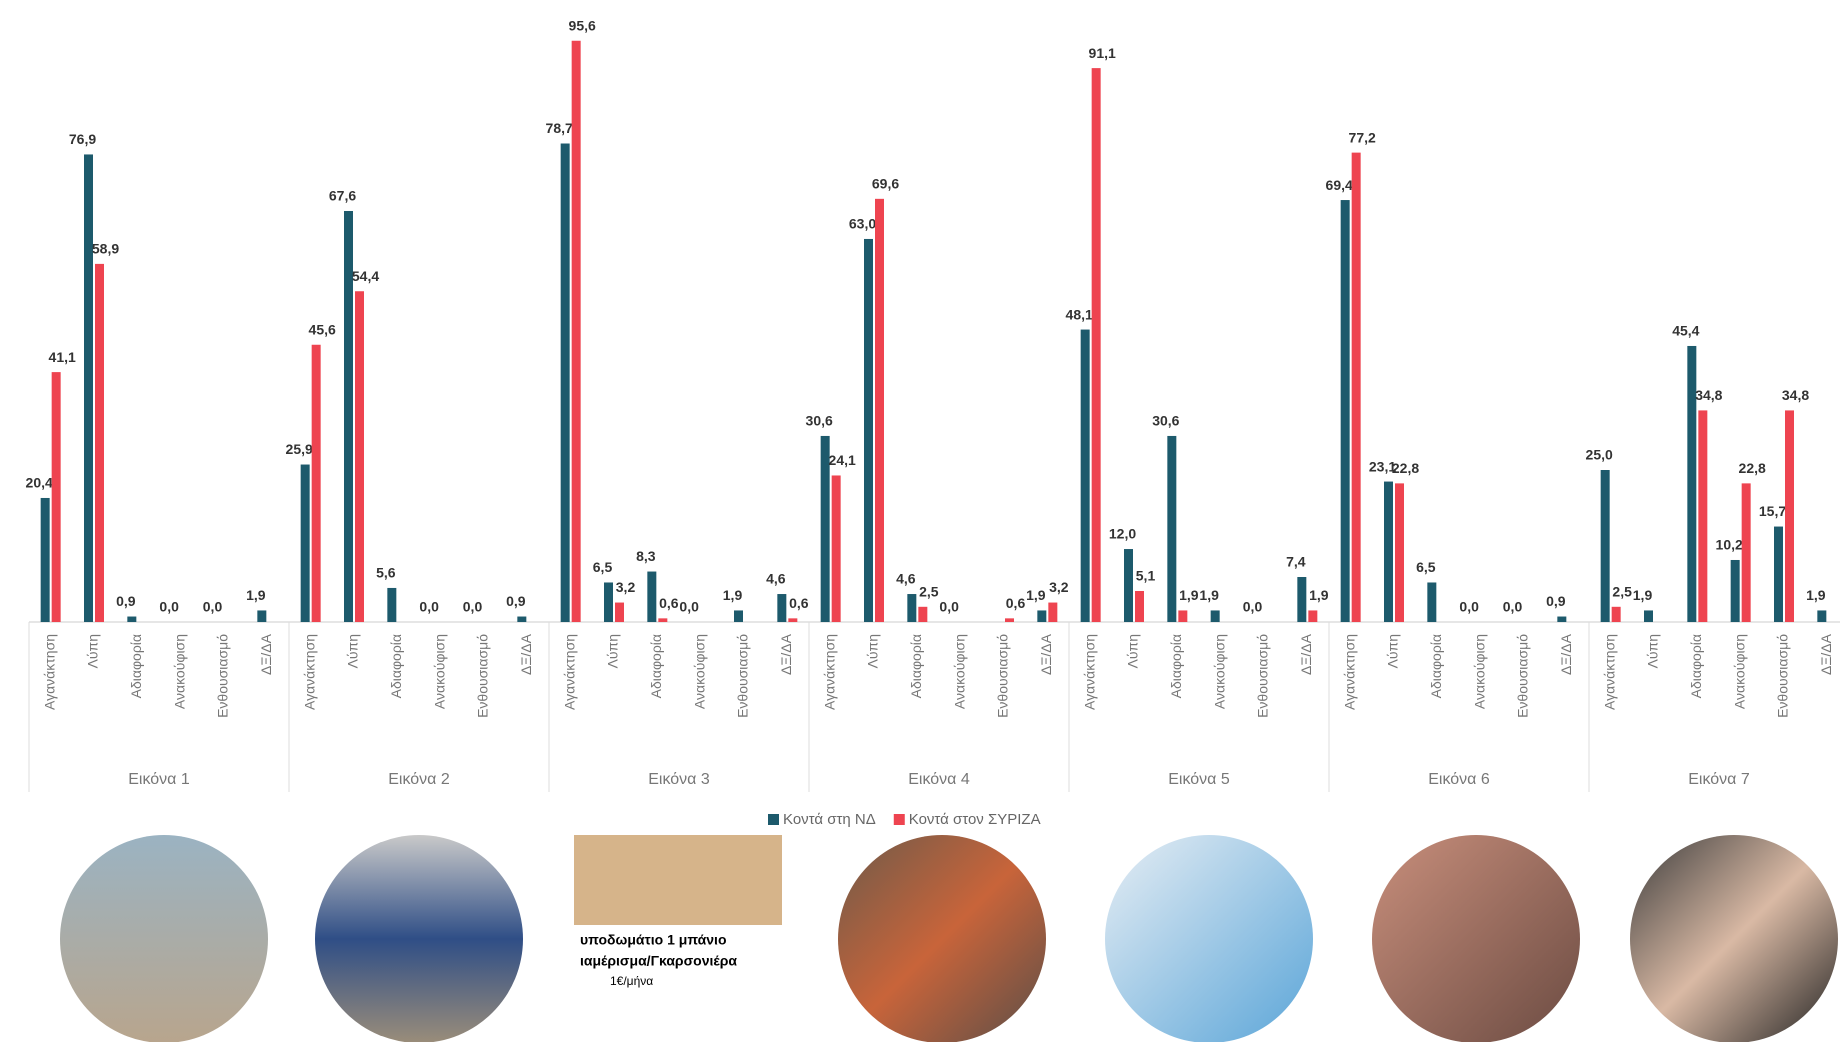 The height and width of the screenshot is (1042, 1840). What do you see at coordinates (1122, 534) in the screenshot?
I see `value-label: 12,0` at bounding box center [1122, 534].